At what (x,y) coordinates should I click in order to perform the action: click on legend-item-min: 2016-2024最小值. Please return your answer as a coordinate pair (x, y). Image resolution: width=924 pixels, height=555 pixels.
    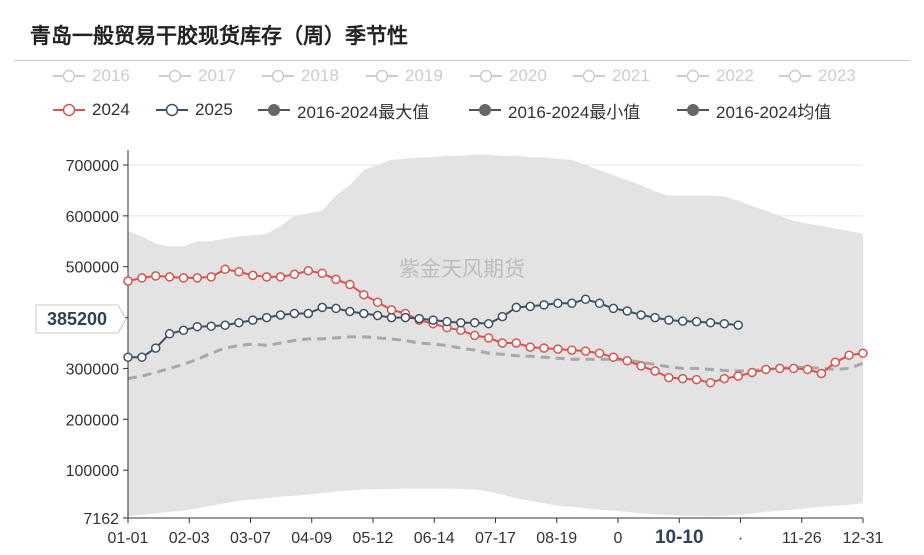
    Looking at the image, I should click on (554, 111).